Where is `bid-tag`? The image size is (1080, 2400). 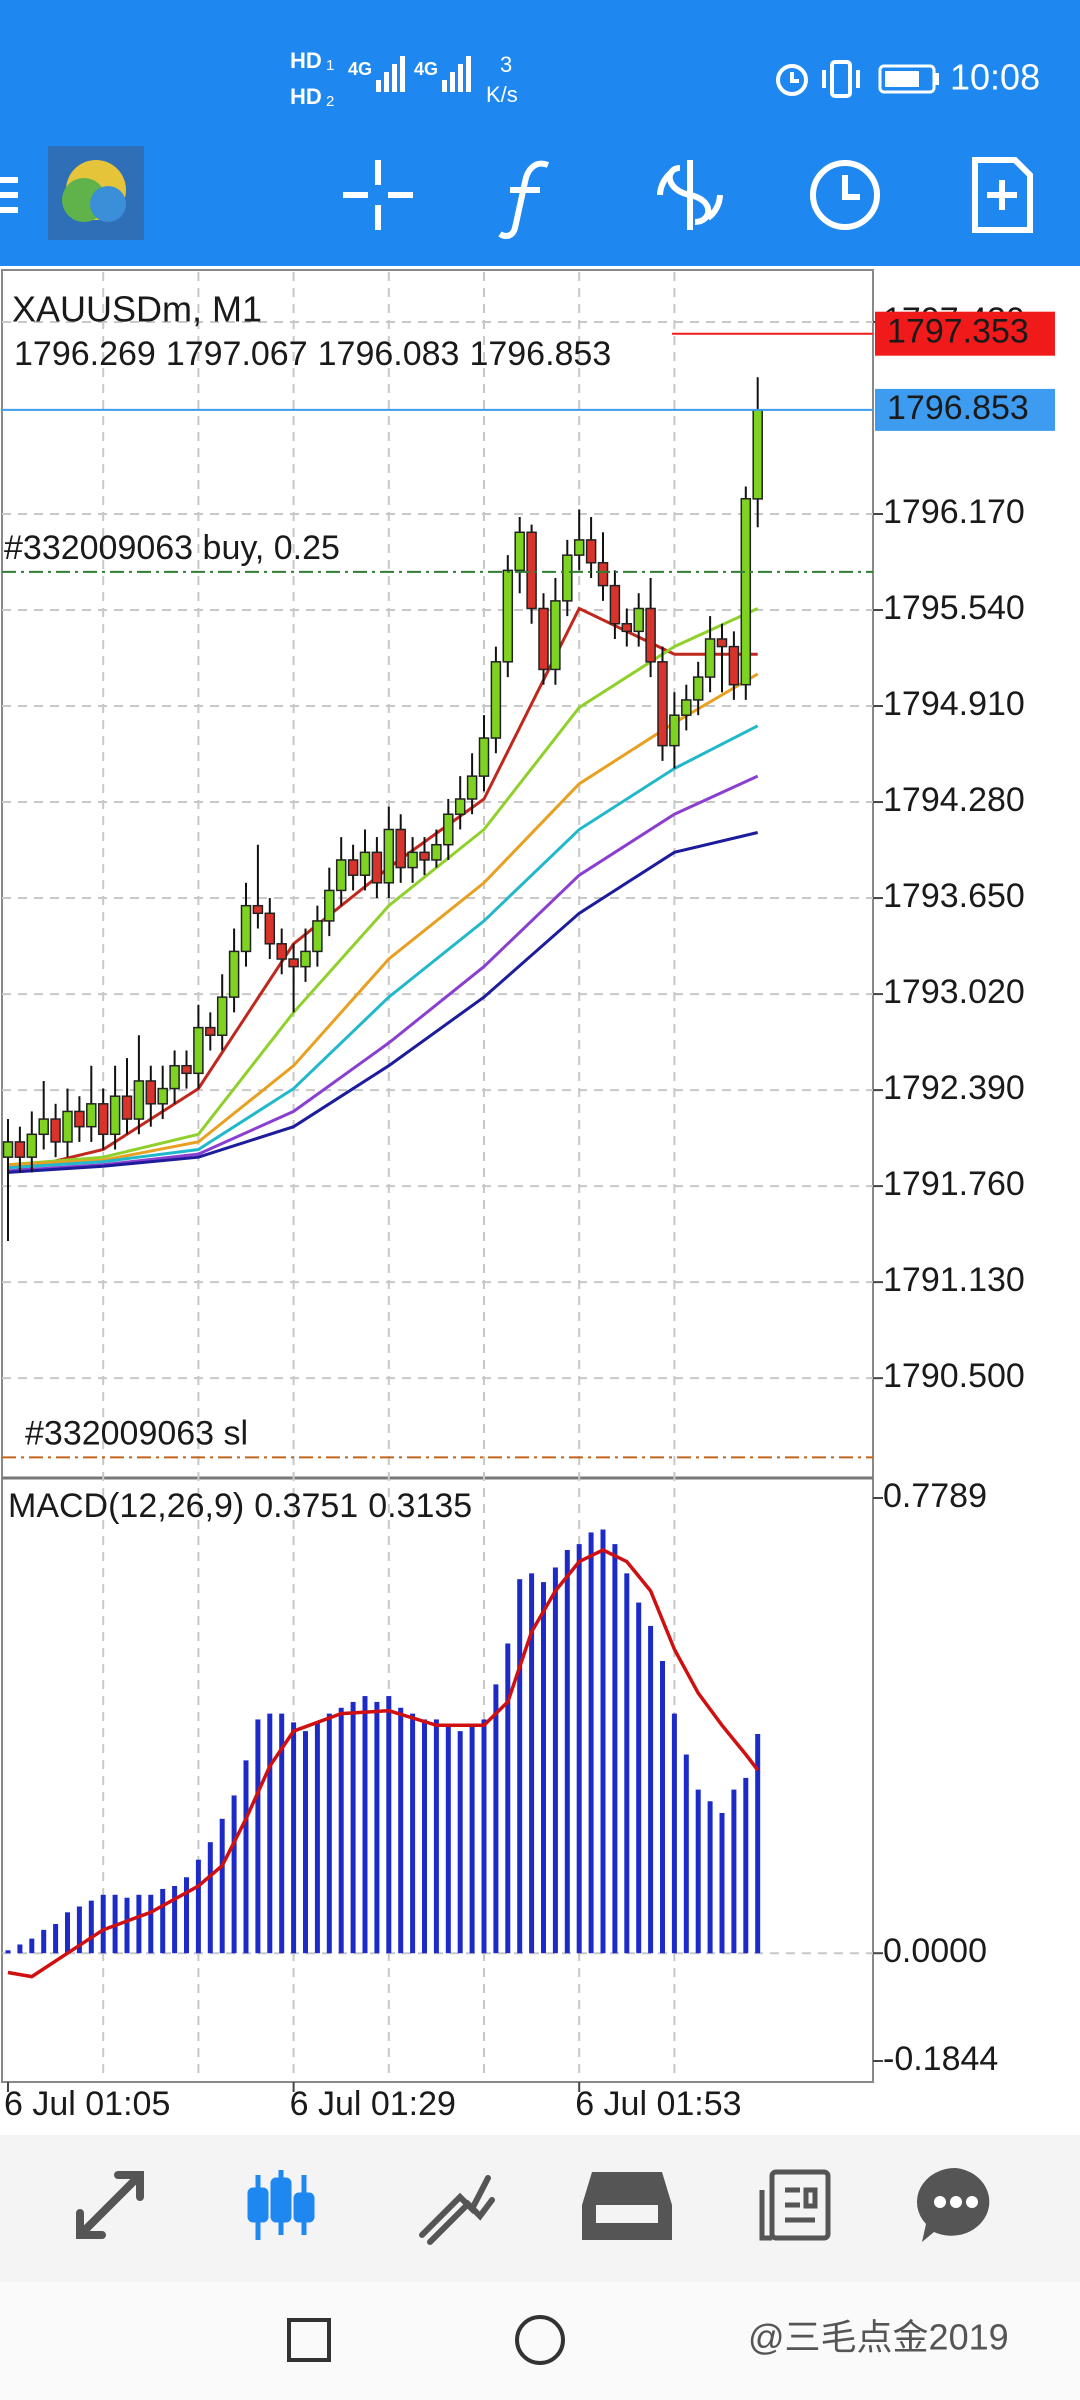 bid-tag is located at coordinates (965, 409).